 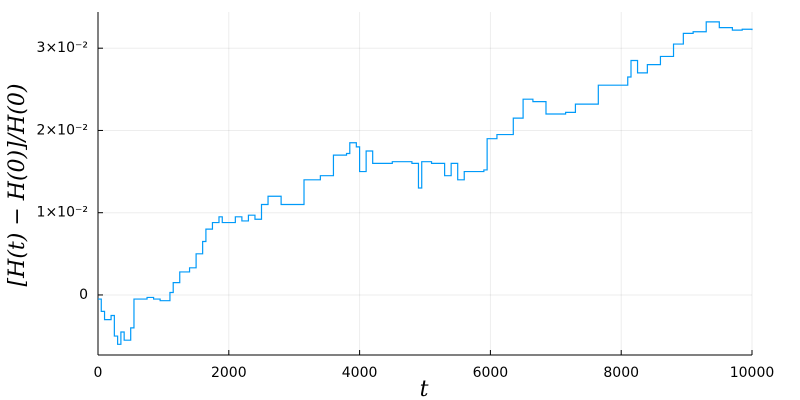 What do you see at coordinates (17, 185) in the screenshot?
I see `y-axis-label: [H(t) − H(0)]/H(0)` at bounding box center [17, 185].